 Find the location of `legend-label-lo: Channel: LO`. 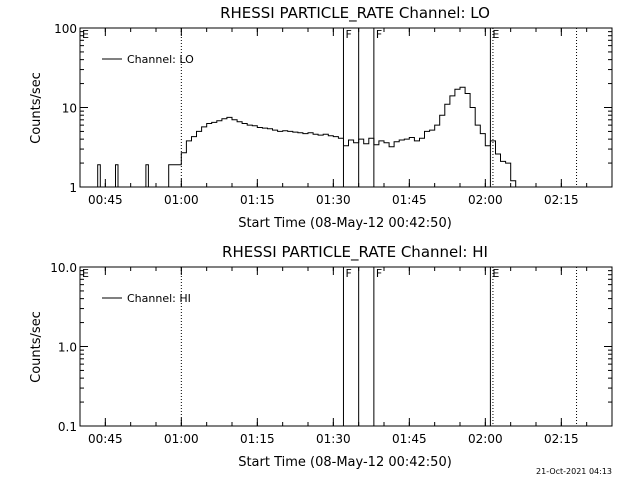

legend-label-lo: Channel: LO is located at coordinates (160, 59).